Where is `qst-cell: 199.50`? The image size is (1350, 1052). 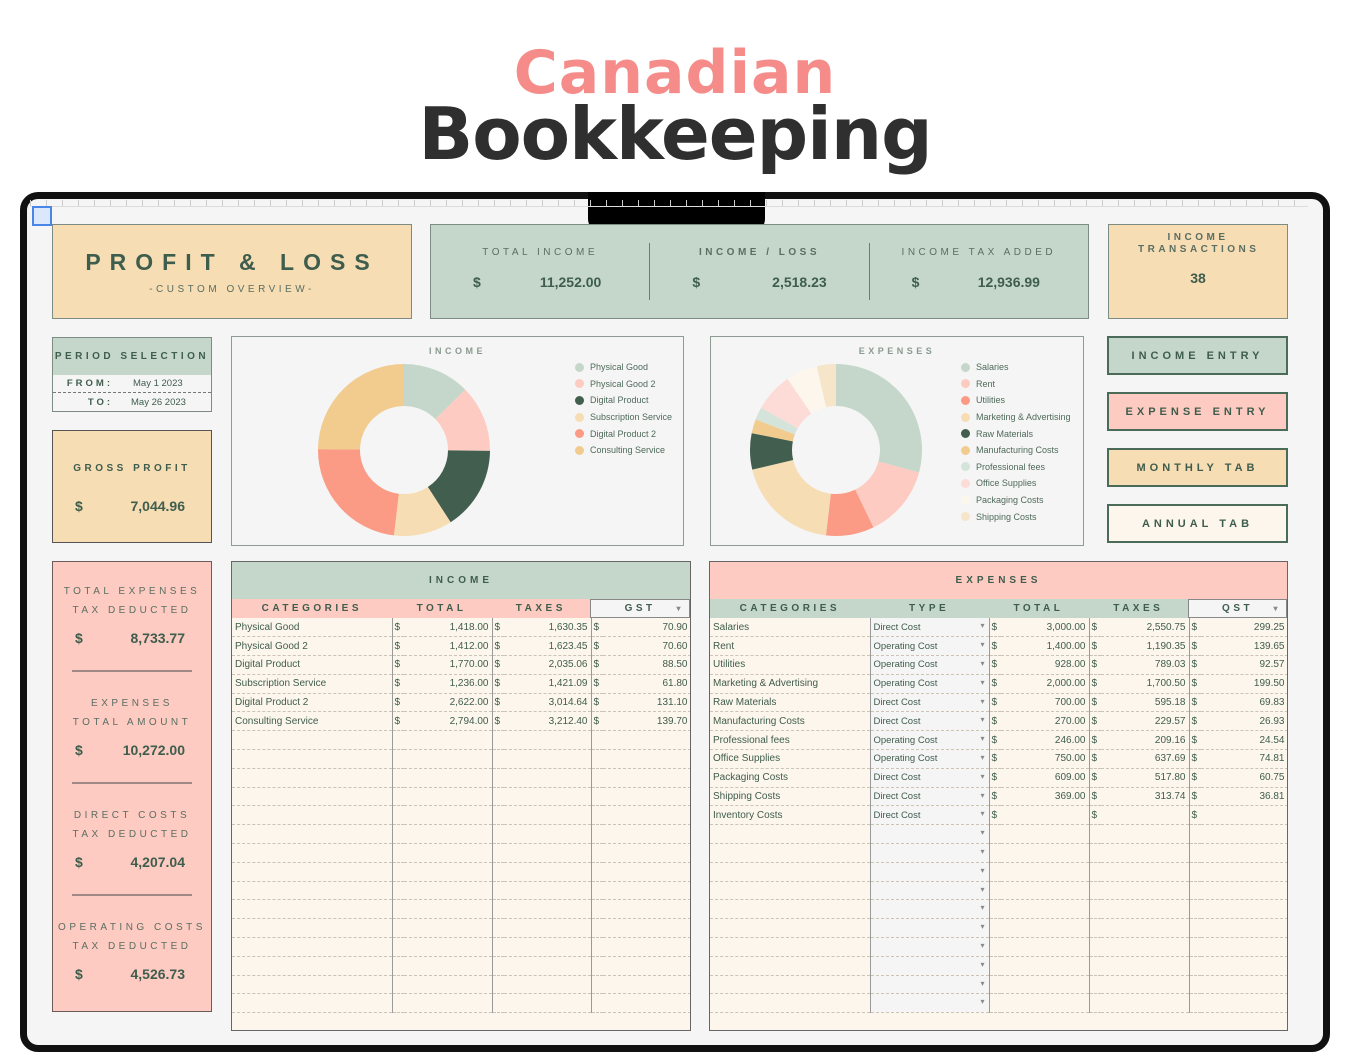 qst-cell: 199.50 is located at coordinates (1244, 684).